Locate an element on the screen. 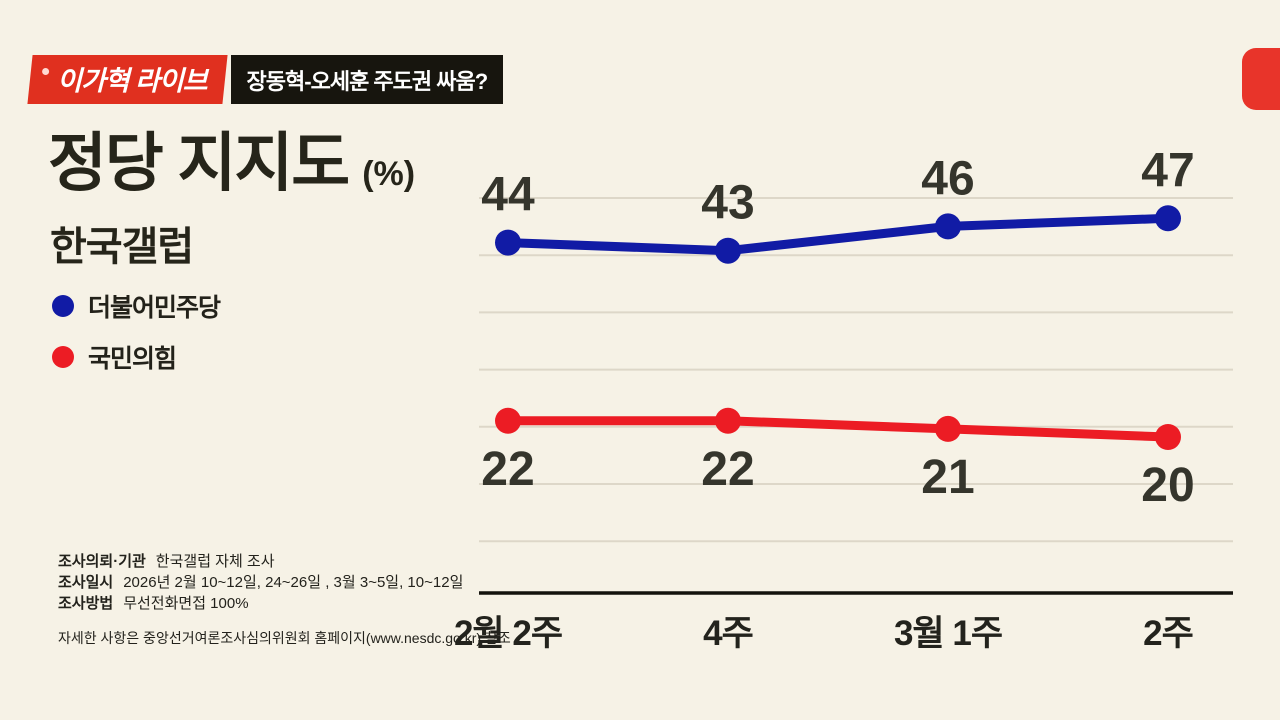 This screenshot has height=720, width=1280. value-label: 44 is located at coordinates (508, 195).